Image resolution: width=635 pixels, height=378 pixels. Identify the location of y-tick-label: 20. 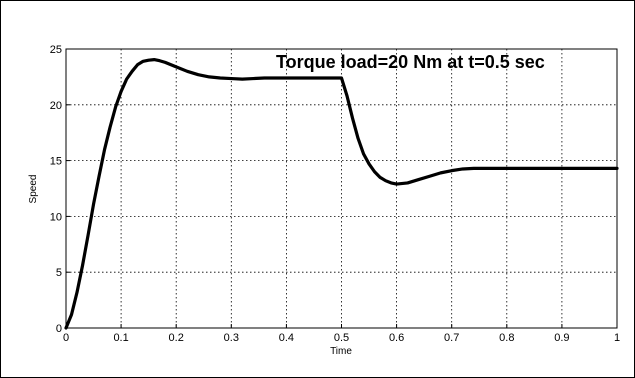
(56, 106).